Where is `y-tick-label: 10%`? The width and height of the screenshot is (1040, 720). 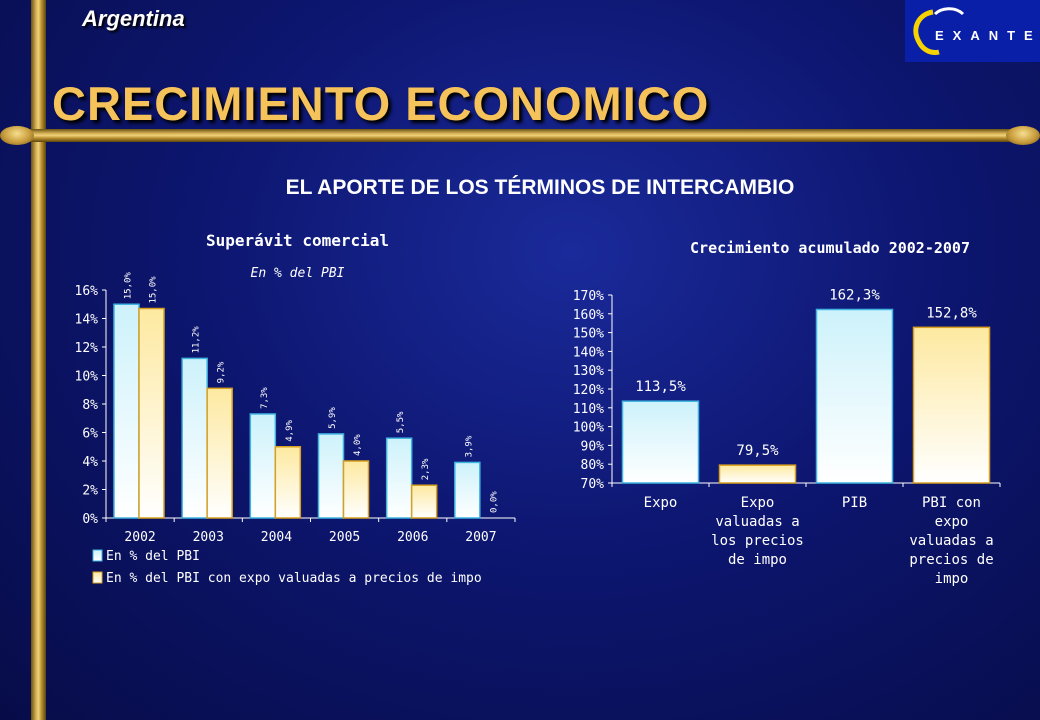 y-tick-label: 10% is located at coordinates (87, 377).